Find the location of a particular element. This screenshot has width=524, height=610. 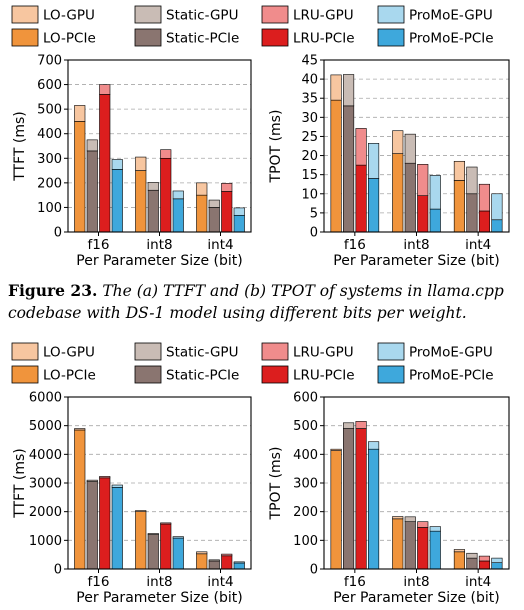

y-tick-label: 5000 is located at coordinates (45, 426).